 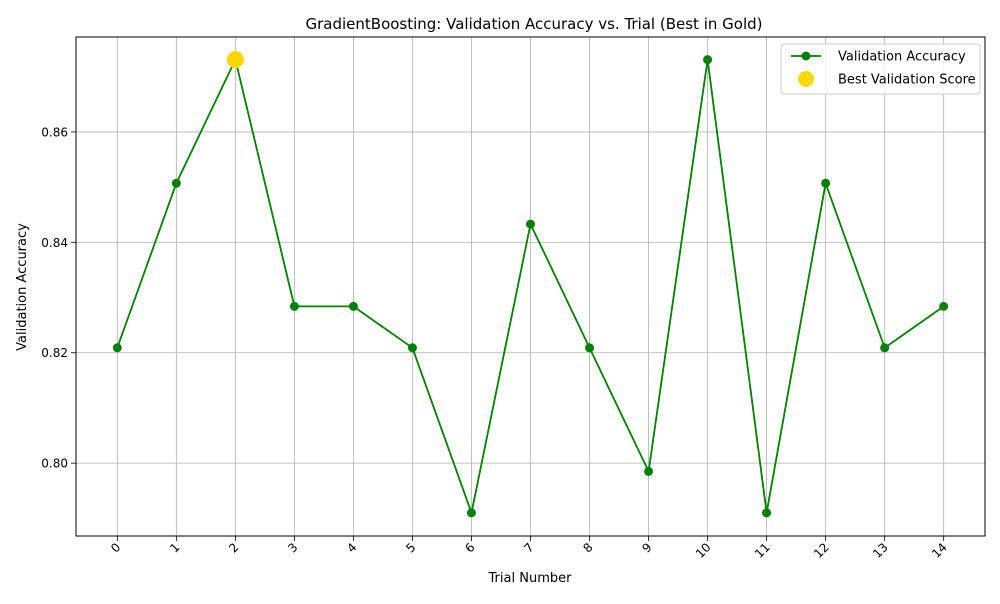 I want to click on legend-frame, so click(x=880, y=69).